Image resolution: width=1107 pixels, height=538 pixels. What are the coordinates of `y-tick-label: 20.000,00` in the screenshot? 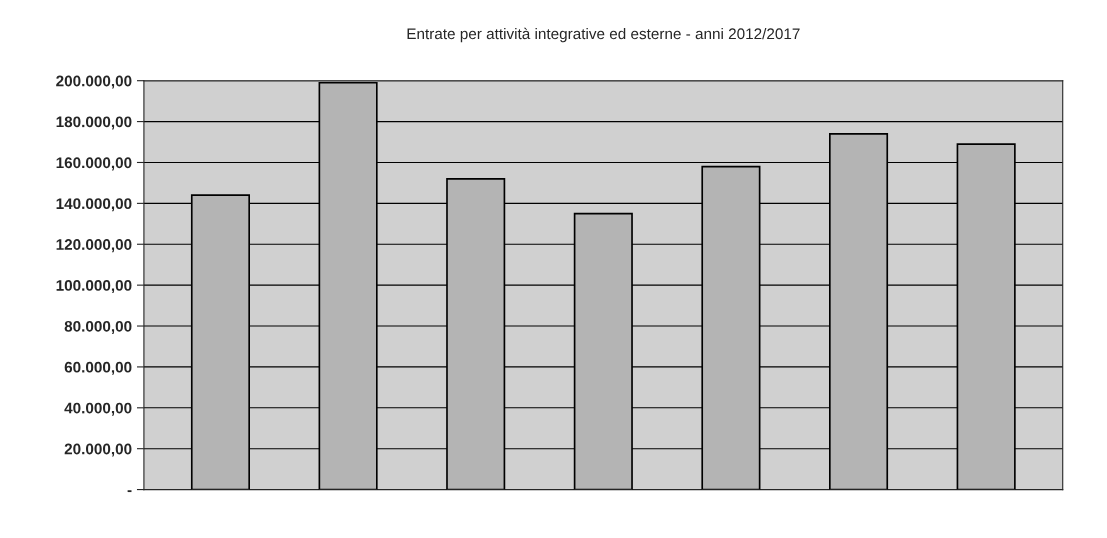 It's located at (98, 450).